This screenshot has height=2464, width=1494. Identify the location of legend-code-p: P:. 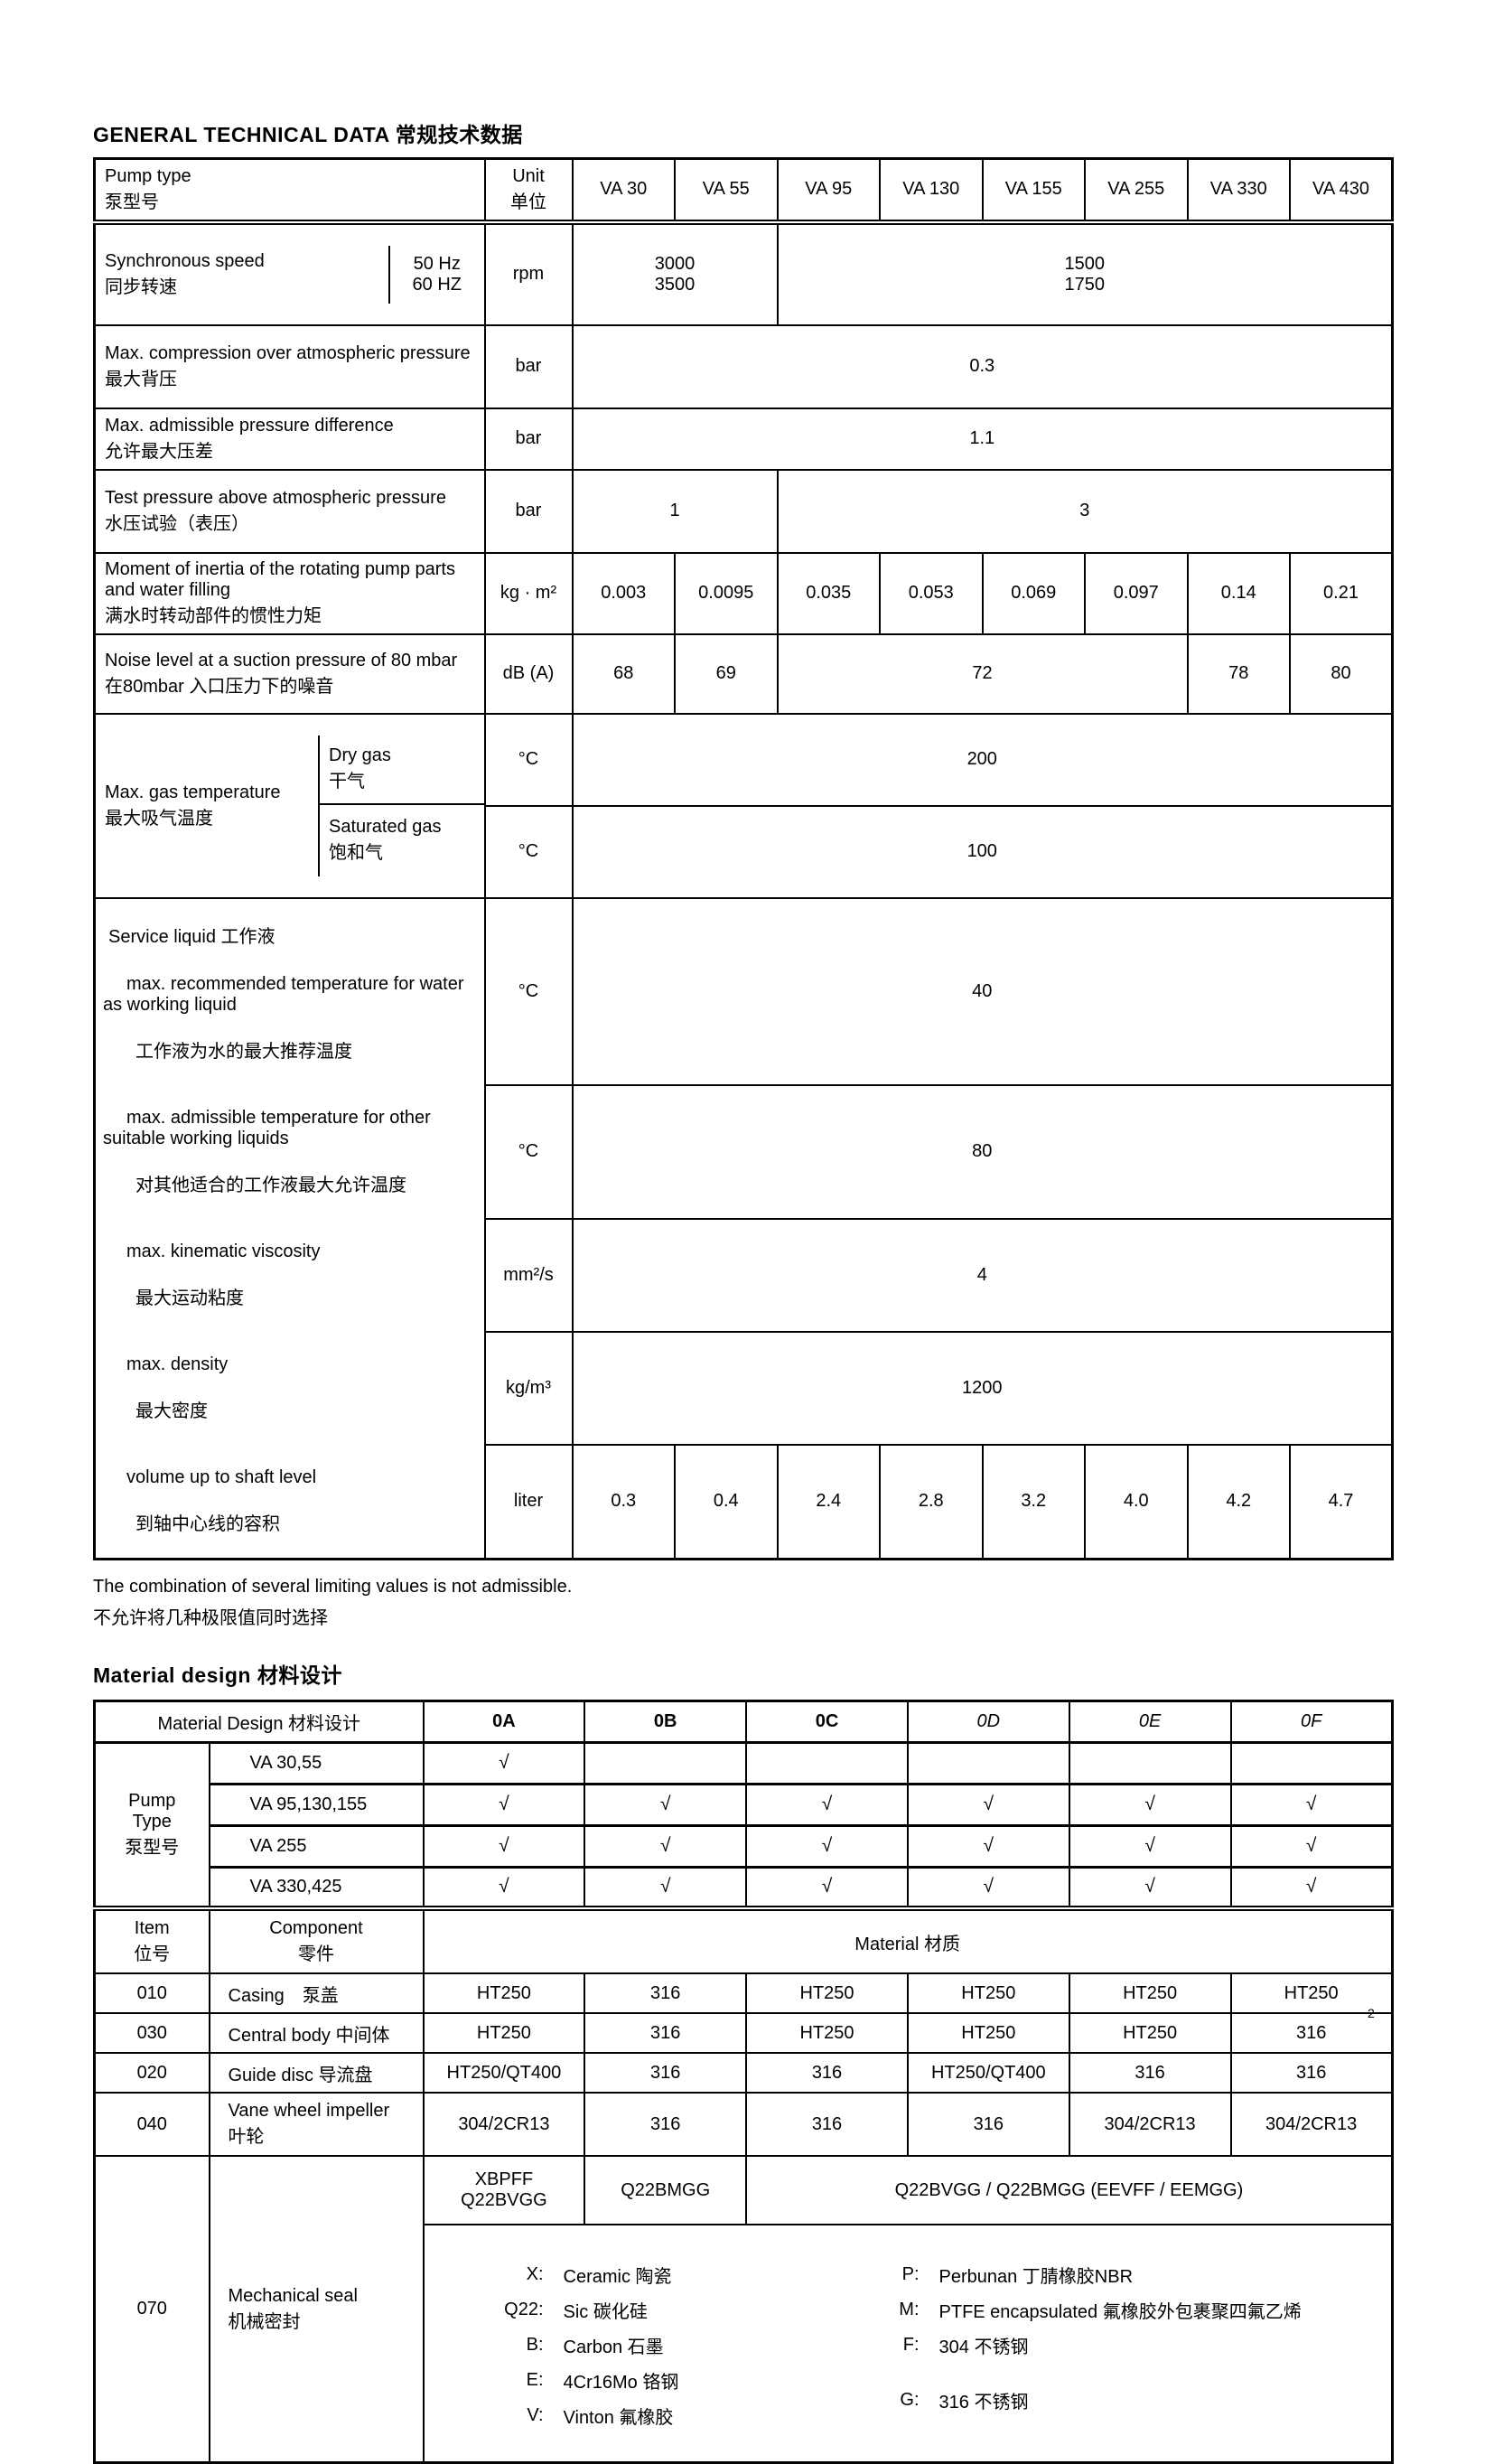
(908, 2274).